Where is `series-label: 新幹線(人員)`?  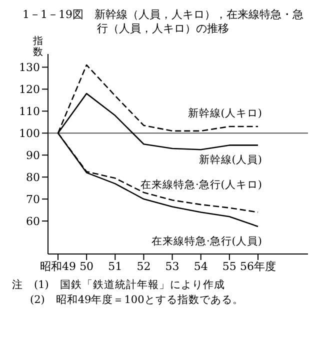
series-label: 新幹線(人員) is located at coordinates (230, 159).